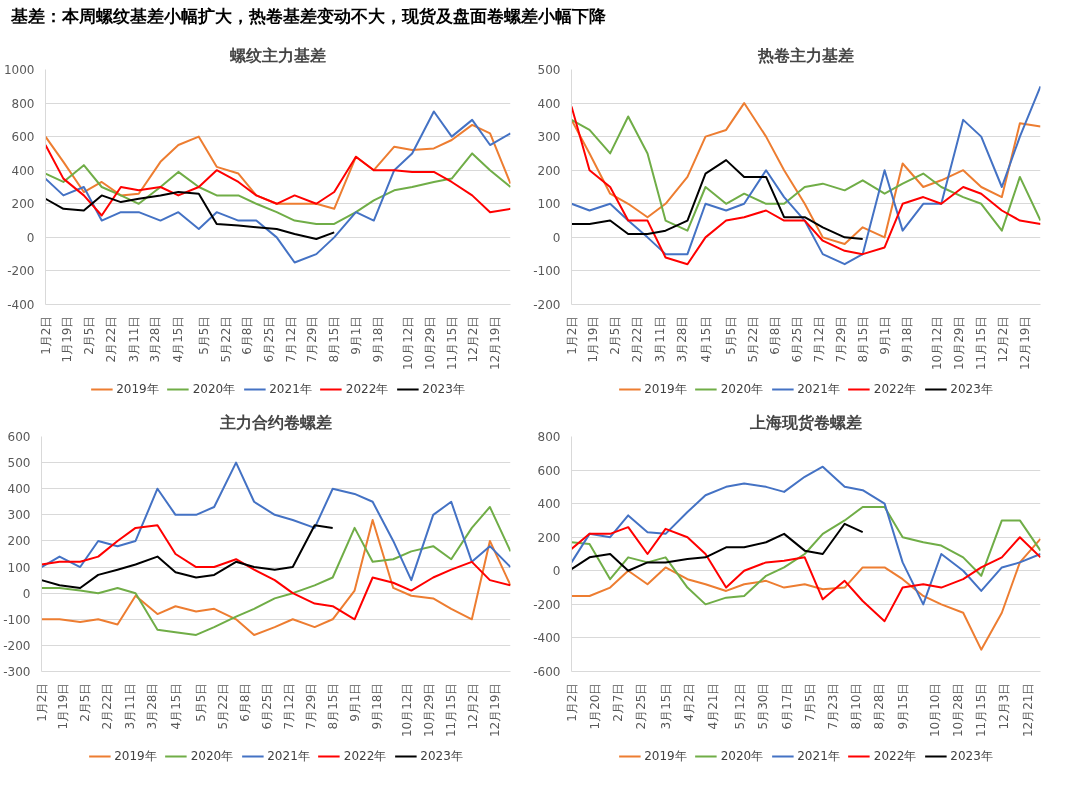 The image size is (1080, 810). Describe the element at coordinates (547, 638) in the screenshot. I see `y-tick-label: -400` at that location.